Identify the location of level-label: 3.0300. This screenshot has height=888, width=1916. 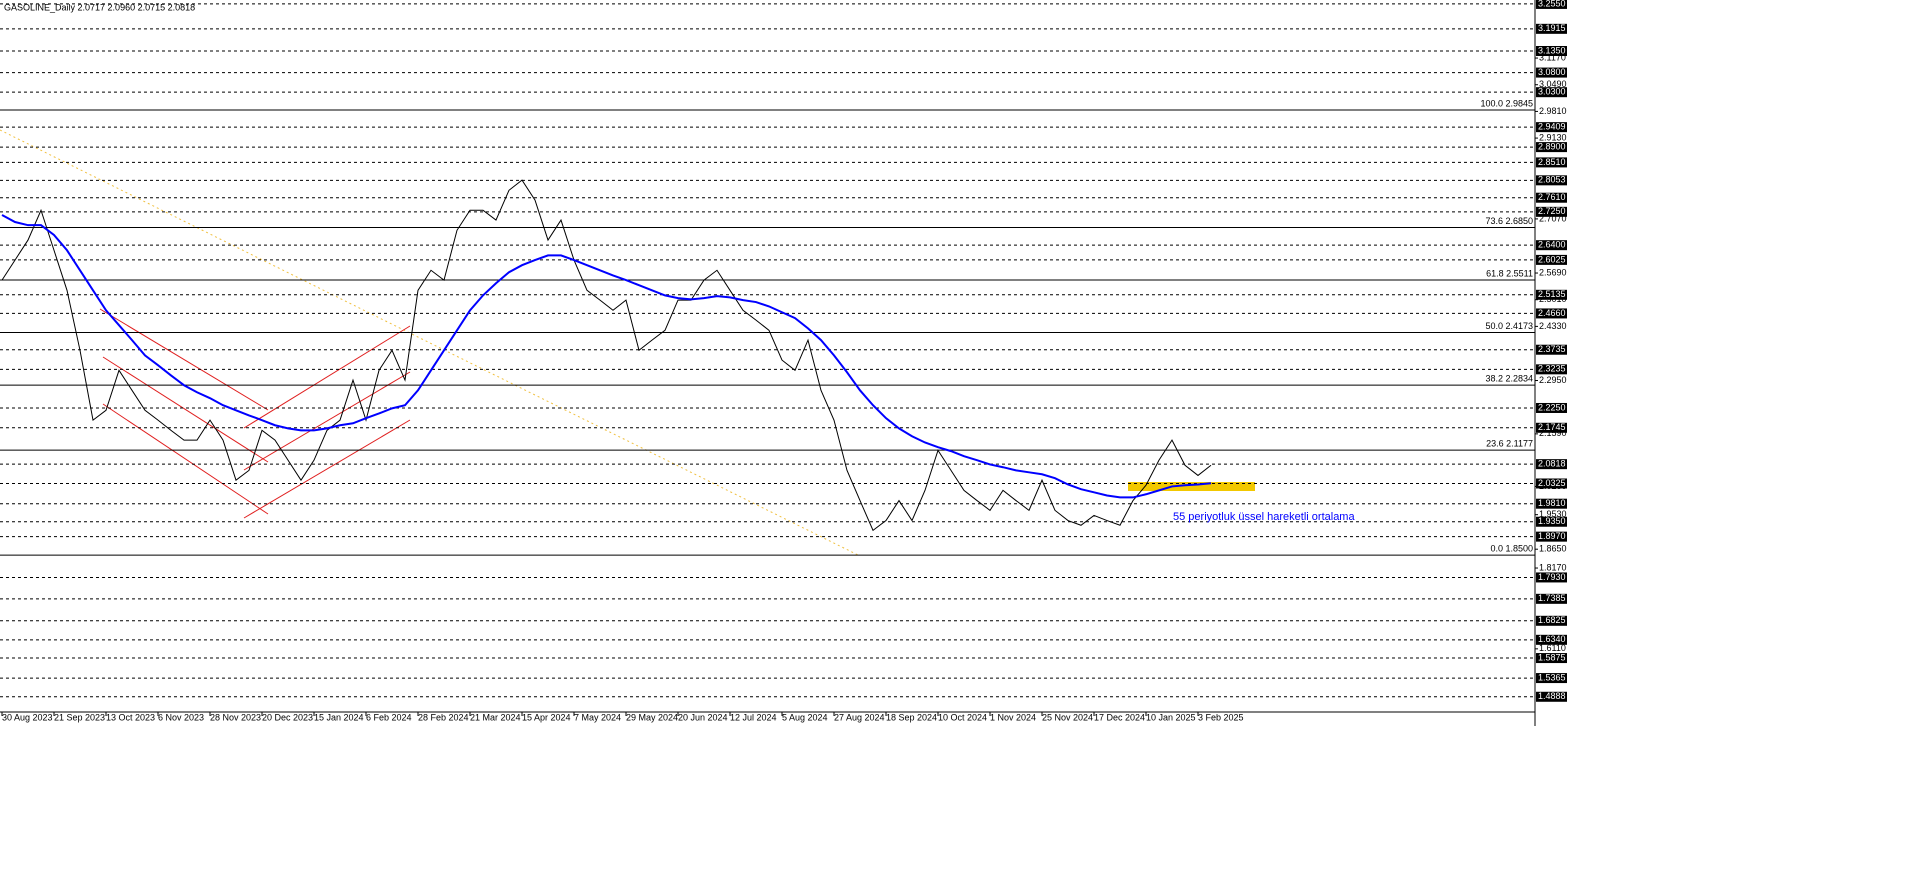
(1552, 92).